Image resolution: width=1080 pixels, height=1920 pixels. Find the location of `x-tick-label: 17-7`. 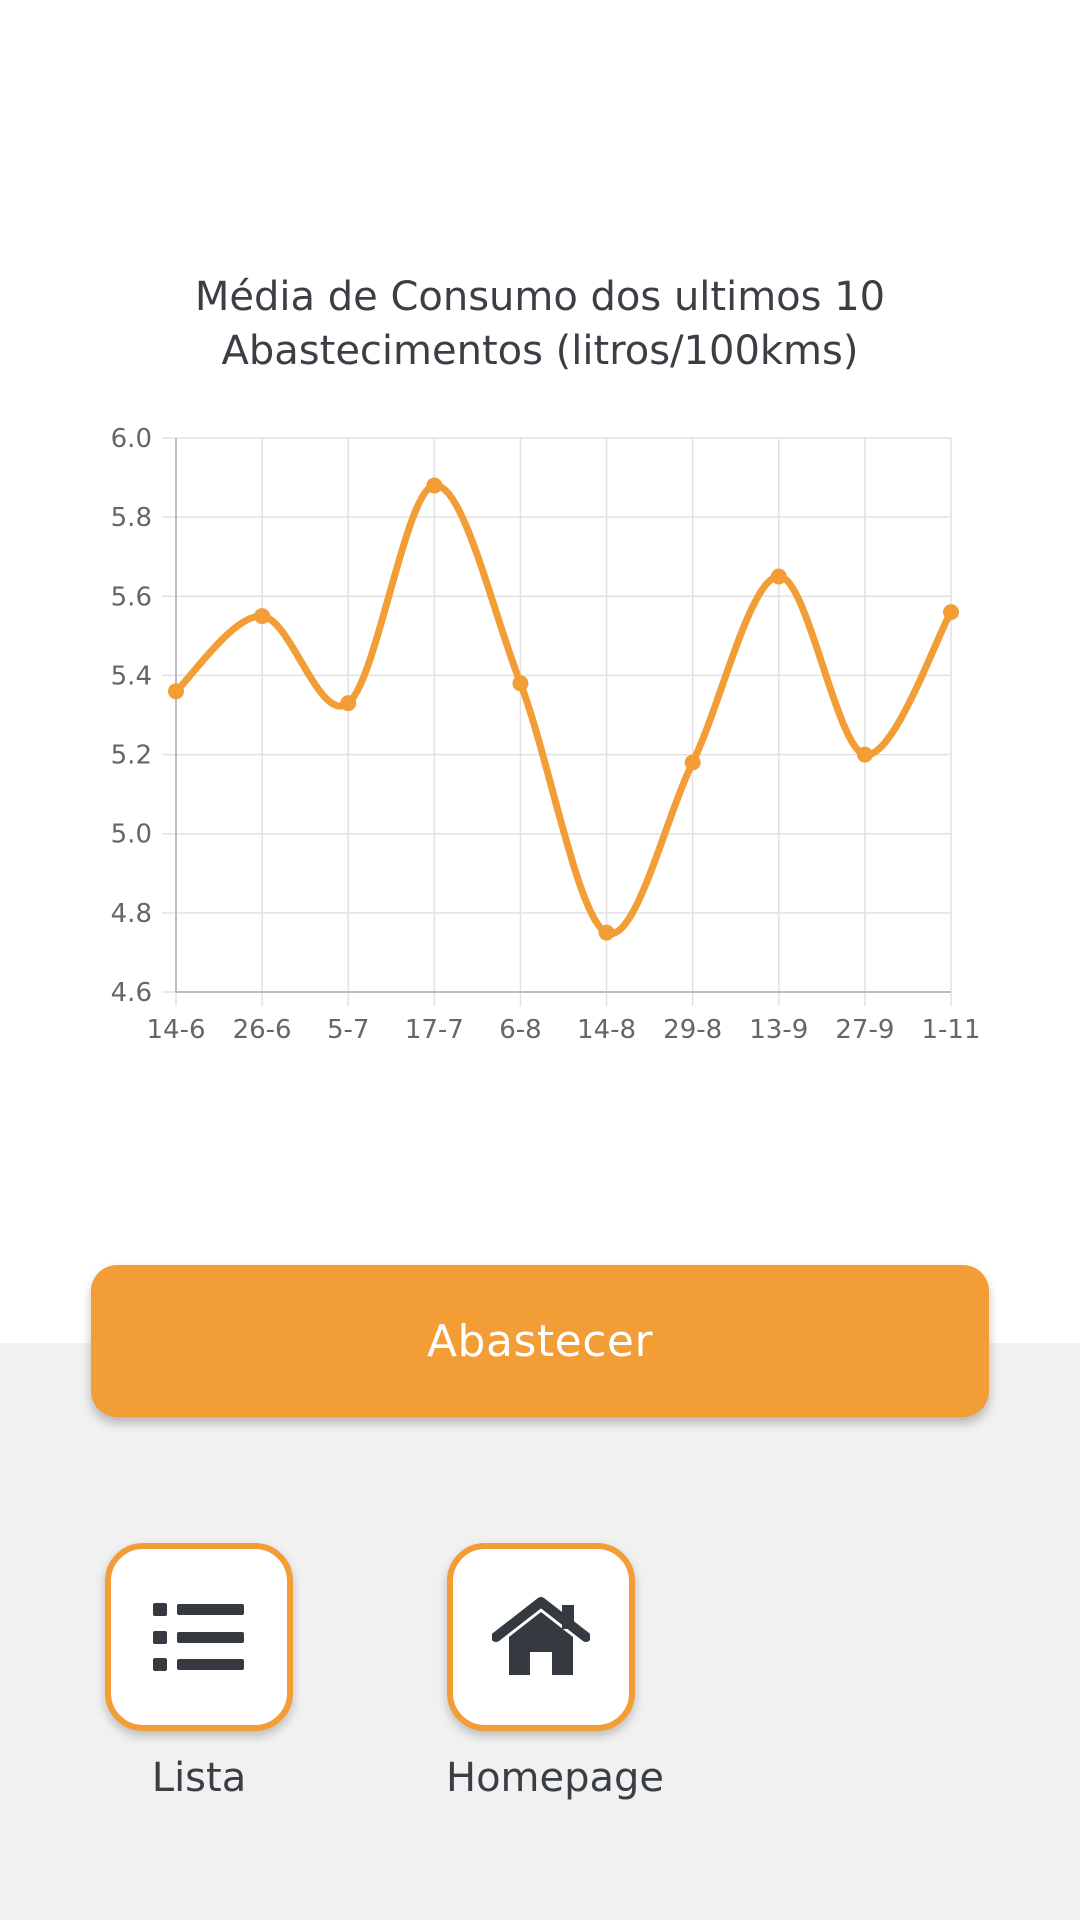

x-tick-label: 17-7 is located at coordinates (434, 1030).